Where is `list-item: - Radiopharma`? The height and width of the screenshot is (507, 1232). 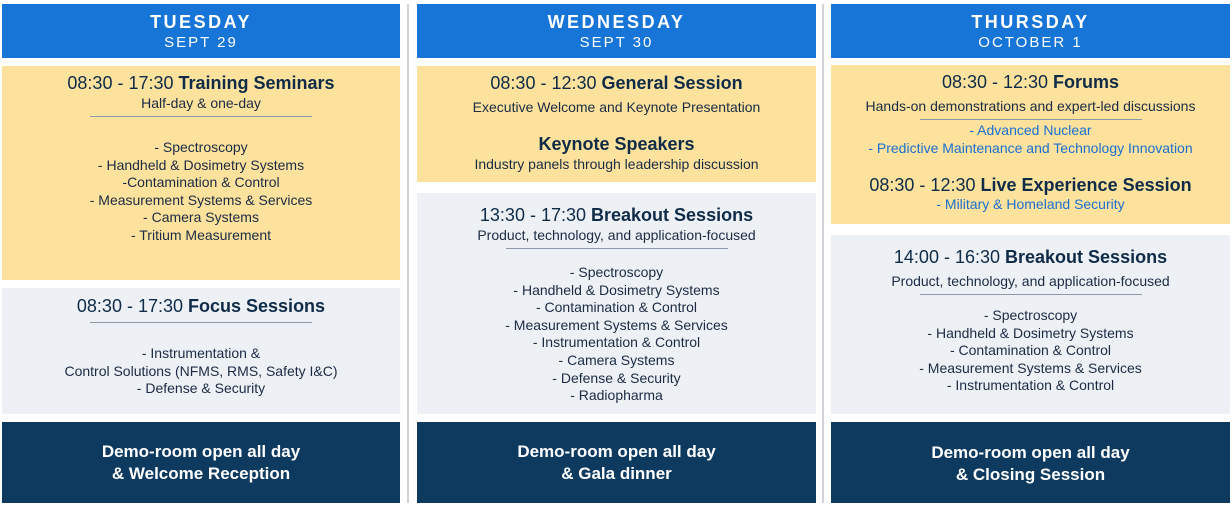 list-item: - Radiopharma is located at coordinates (616, 395).